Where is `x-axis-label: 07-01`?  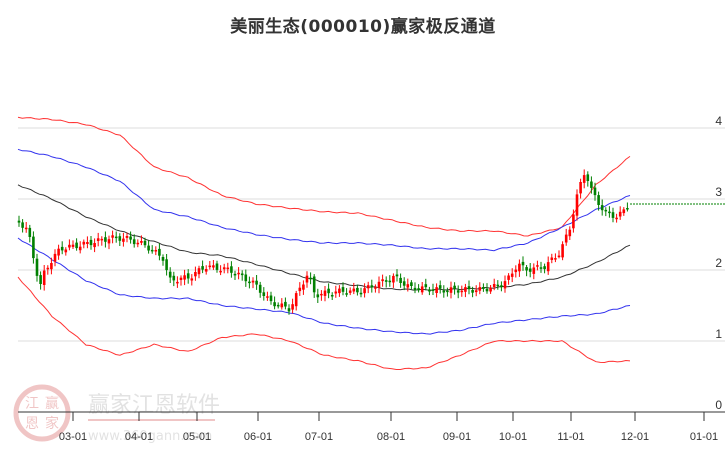
x-axis-label: 07-01 is located at coordinates (319, 437).